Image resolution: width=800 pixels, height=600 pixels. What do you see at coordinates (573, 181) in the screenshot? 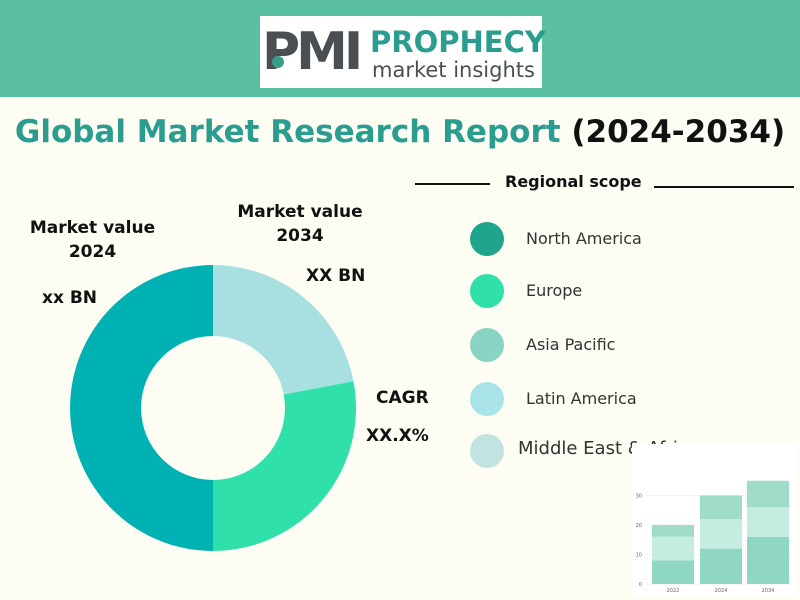
I see `legend-heading: Regional scope` at bounding box center [573, 181].